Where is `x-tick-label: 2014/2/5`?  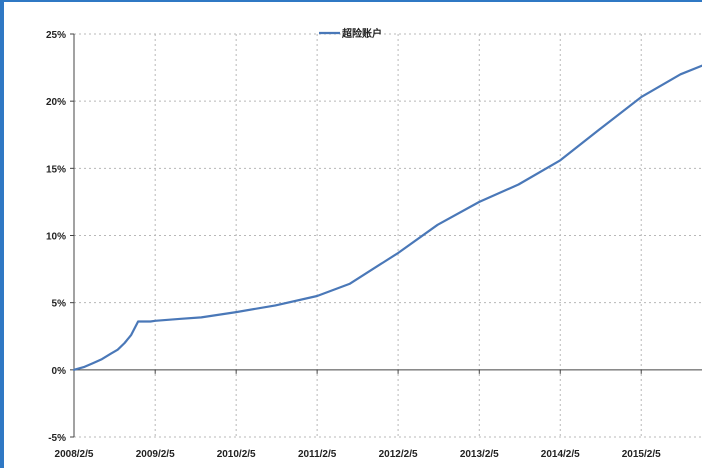 x-tick-label: 2014/2/5 is located at coordinates (560, 454).